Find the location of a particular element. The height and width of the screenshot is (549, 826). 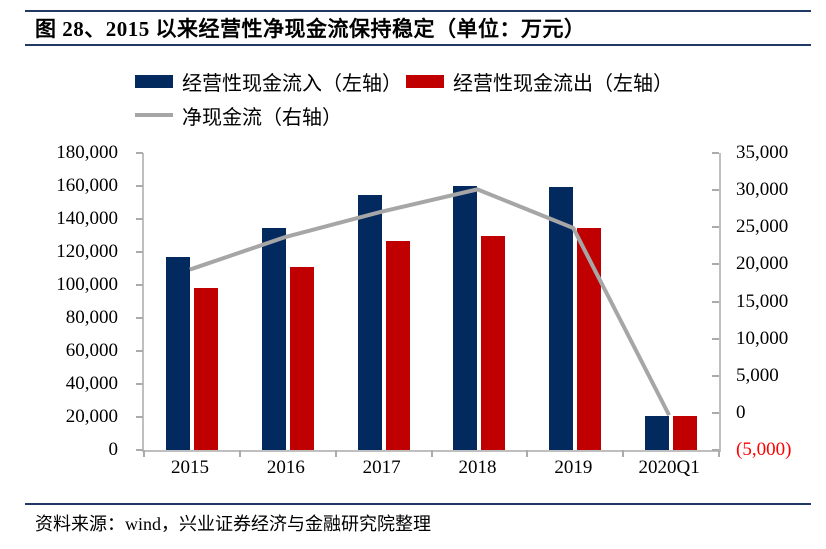

title-bottom-rule is located at coordinates (418, 45).